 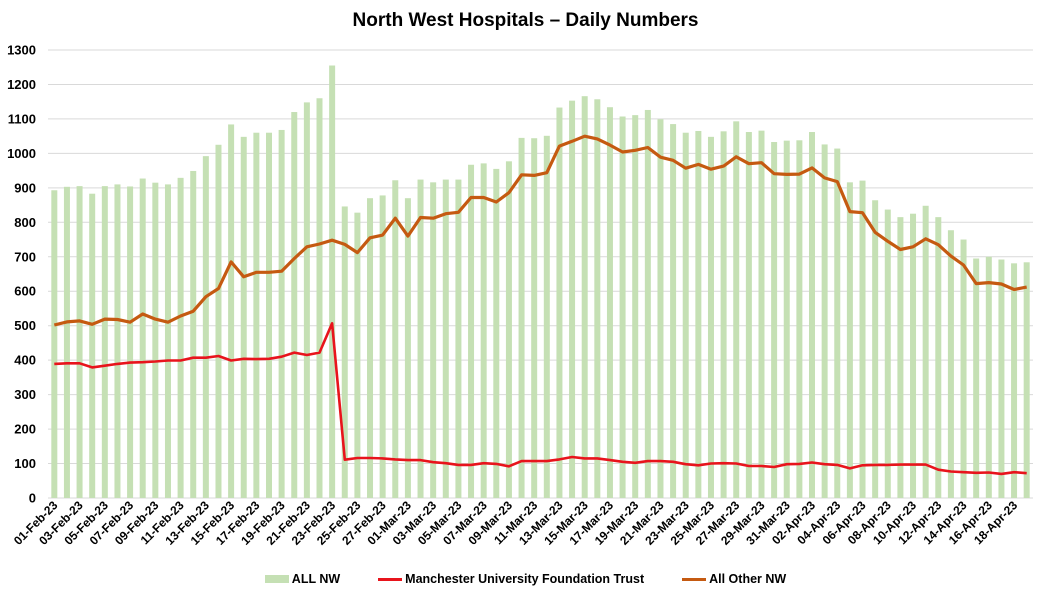 I want to click on chart-title: North West Hospitals – Daily Numbers, so click(x=525, y=20).